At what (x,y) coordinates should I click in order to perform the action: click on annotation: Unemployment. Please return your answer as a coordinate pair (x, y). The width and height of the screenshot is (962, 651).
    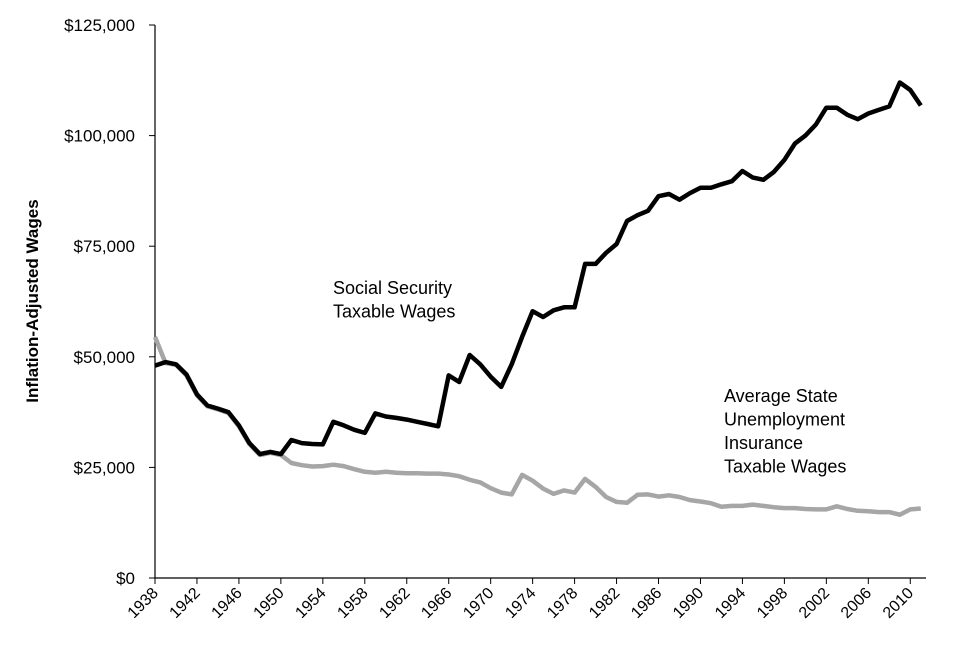
    Looking at the image, I should click on (784, 420).